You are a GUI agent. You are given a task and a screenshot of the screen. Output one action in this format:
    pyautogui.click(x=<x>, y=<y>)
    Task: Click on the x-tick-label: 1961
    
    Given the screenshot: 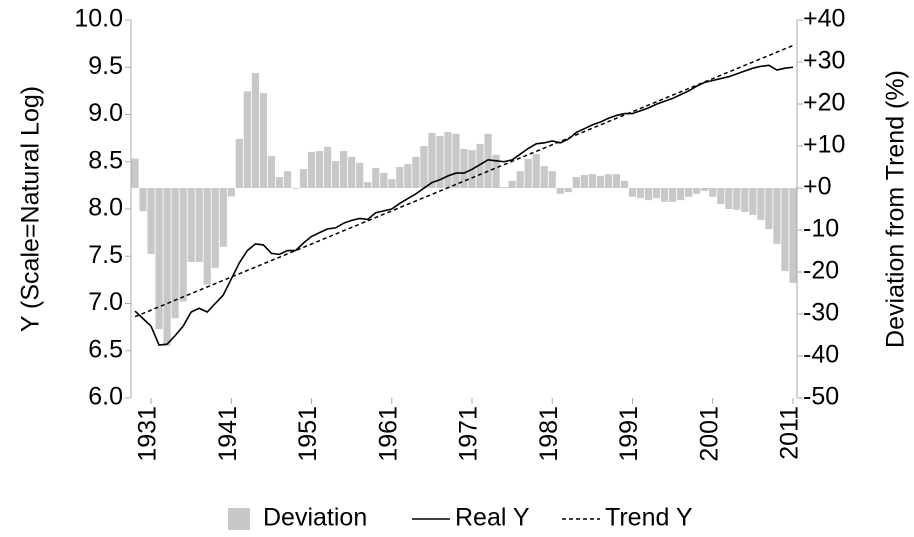 What is the action you would take?
    pyautogui.click(x=388, y=434)
    